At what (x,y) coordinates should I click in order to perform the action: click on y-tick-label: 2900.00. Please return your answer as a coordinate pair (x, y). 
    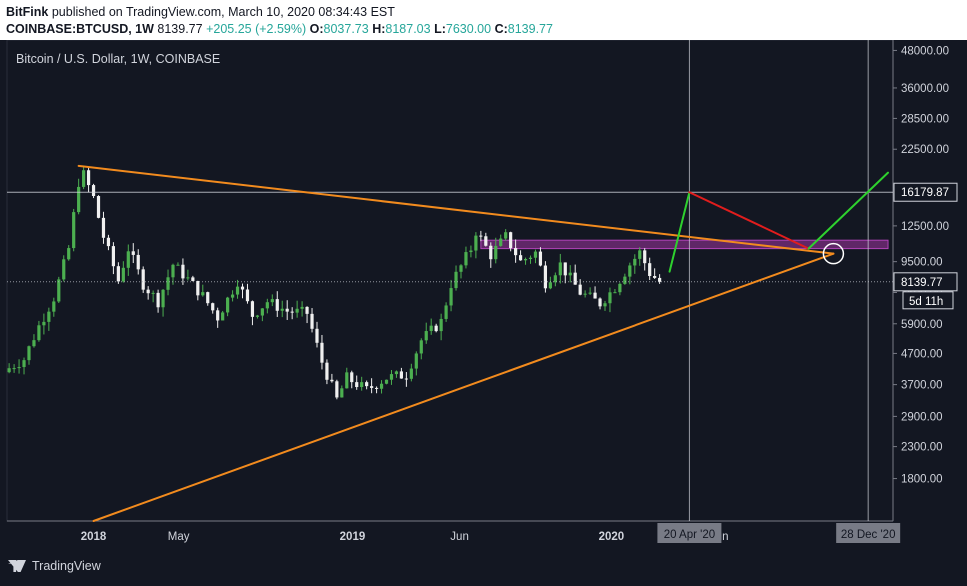
    Looking at the image, I should click on (922, 417).